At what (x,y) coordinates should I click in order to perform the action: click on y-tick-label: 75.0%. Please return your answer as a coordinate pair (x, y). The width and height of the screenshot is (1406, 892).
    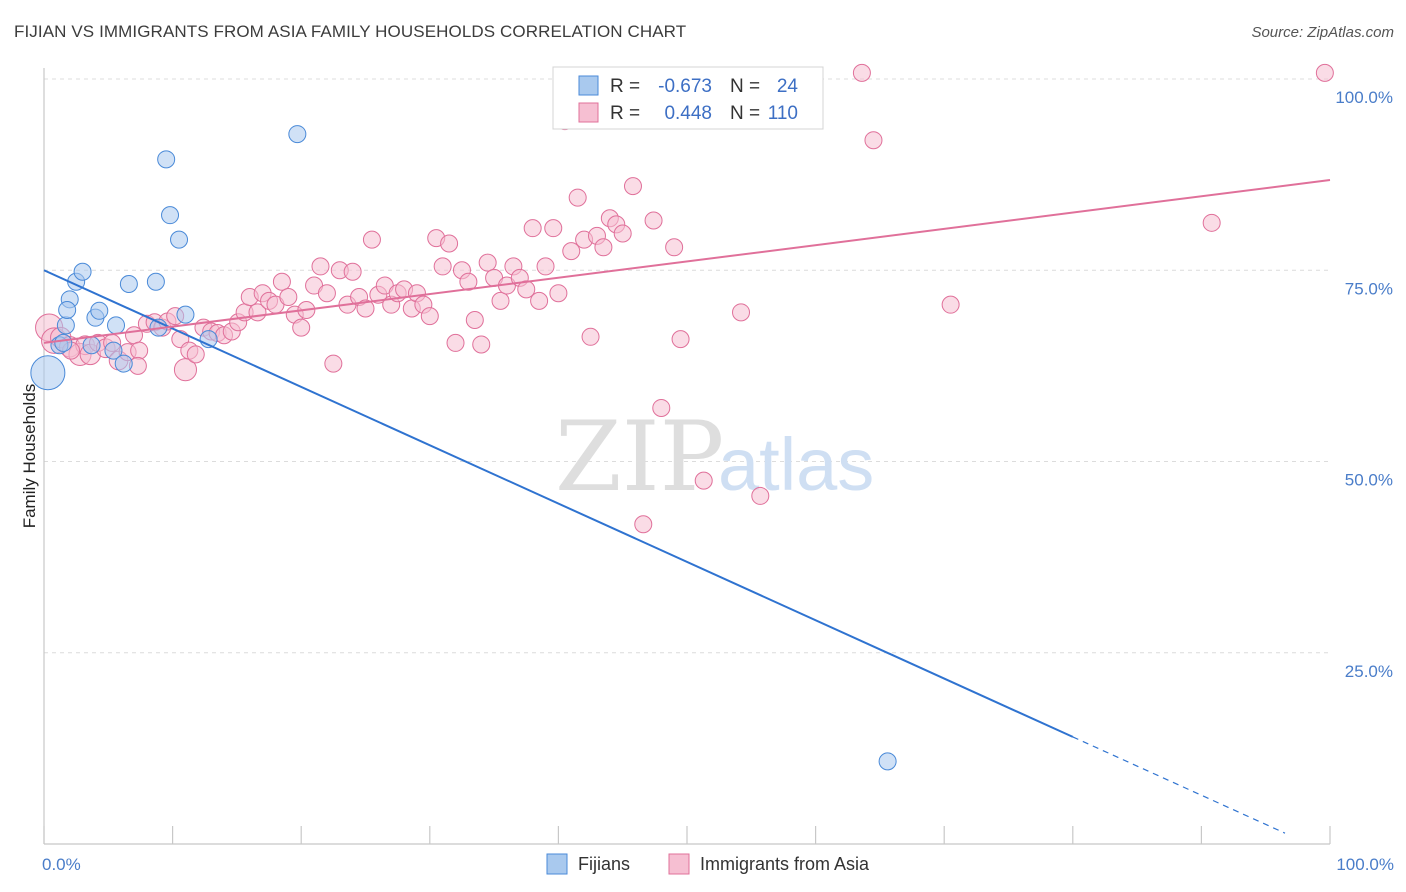
    Looking at the image, I should click on (1369, 288).